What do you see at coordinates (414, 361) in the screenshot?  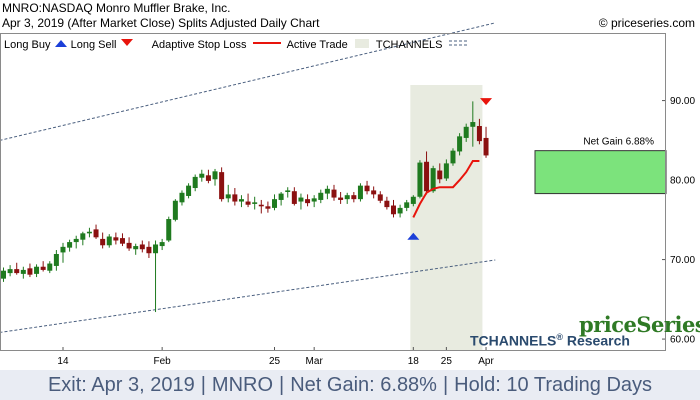 I see `x-tick-label: 18` at bounding box center [414, 361].